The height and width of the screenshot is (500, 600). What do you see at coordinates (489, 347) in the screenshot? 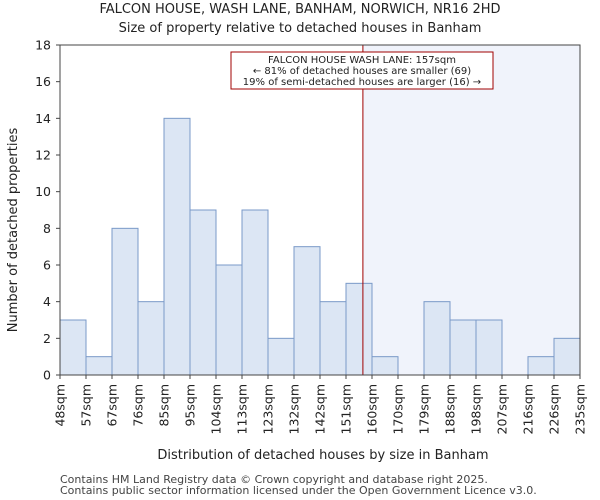
I see `bar-198sqm` at bounding box center [489, 347].